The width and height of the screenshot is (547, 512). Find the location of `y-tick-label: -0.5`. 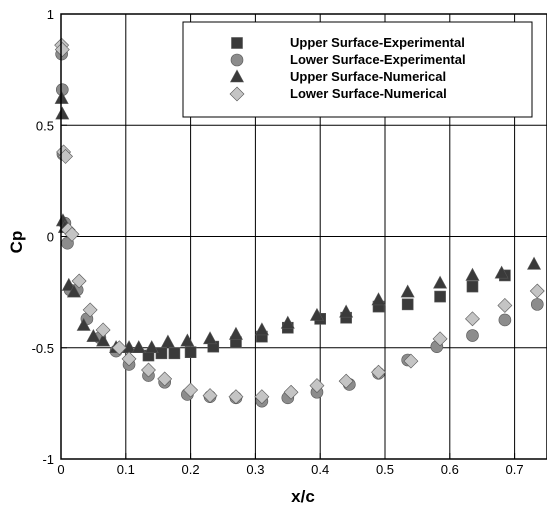

y-tick-label: -0.5 is located at coordinates (43, 348).